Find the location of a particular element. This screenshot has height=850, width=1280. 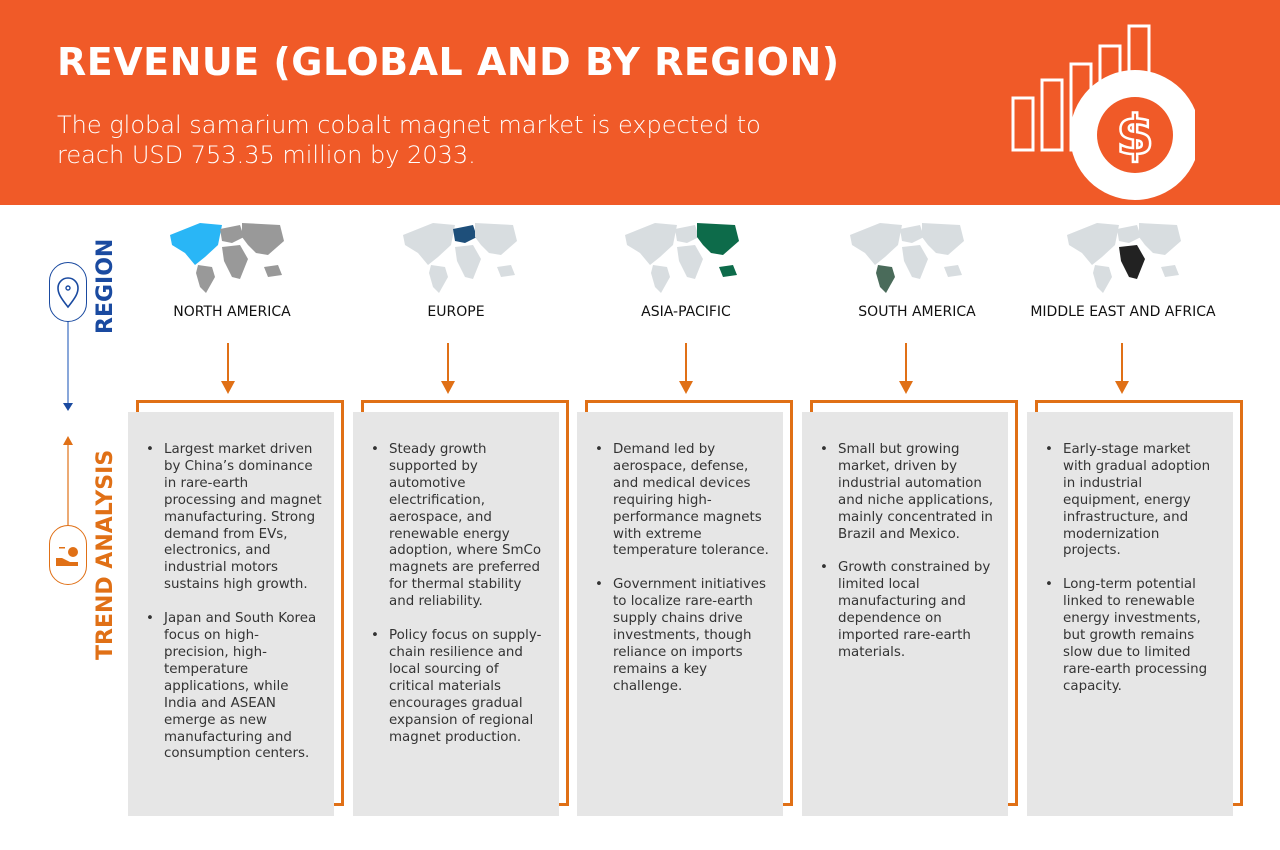

hand-money-icon is located at coordinates (68, 555).